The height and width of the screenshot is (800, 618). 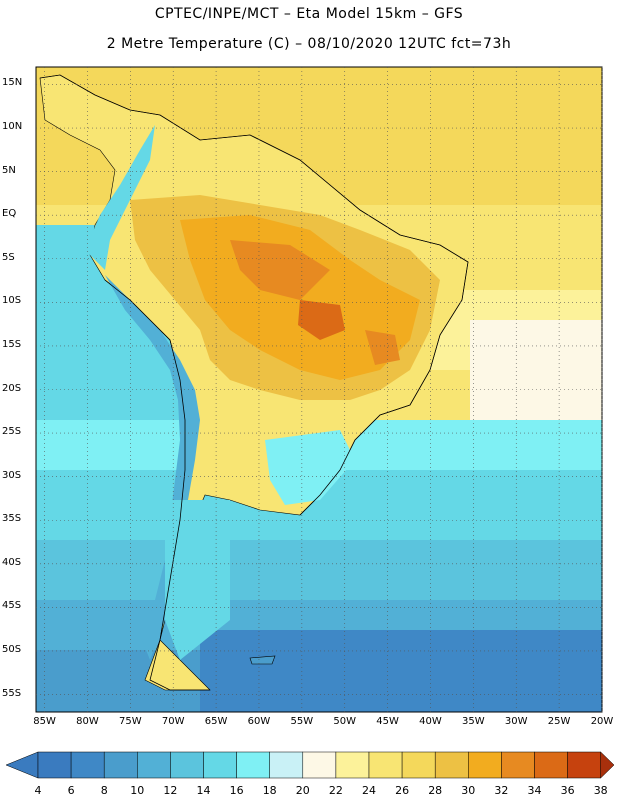 I want to click on lon-label: 50W, so click(x=345, y=721).